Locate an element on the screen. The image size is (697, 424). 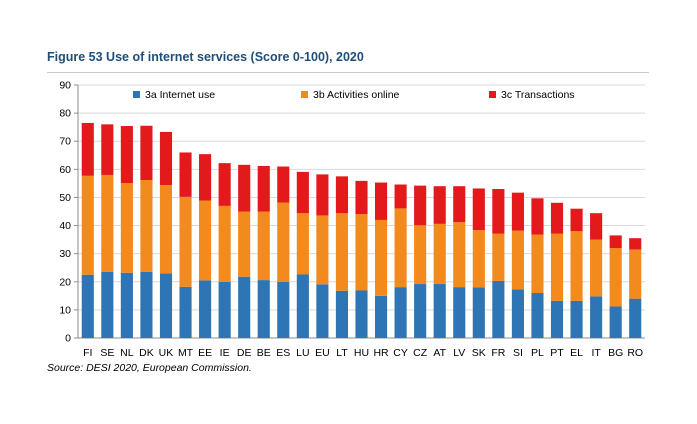
x-tick-label: SI is located at coordinates (518, 353).